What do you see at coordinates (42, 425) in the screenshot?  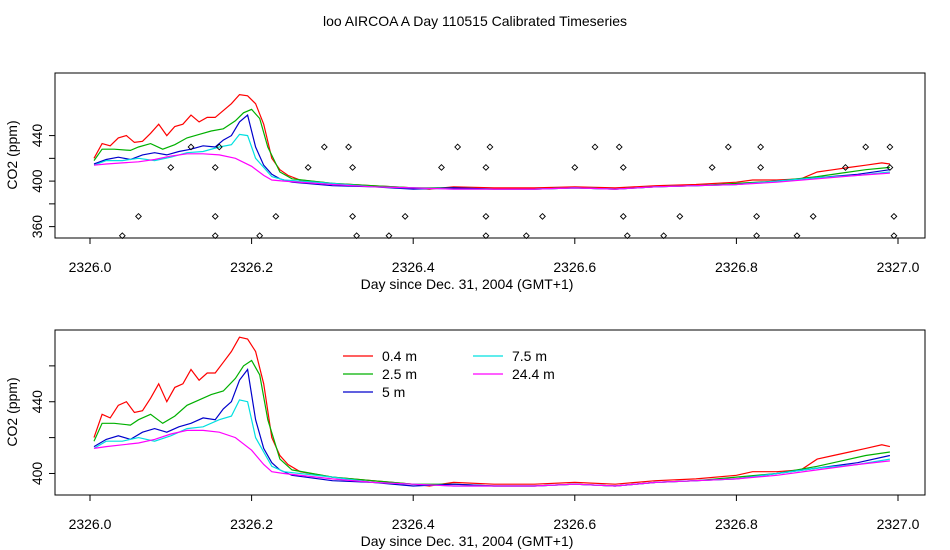 I see `bottom-y-axis: 400 440` at bounding box center [42, 425].